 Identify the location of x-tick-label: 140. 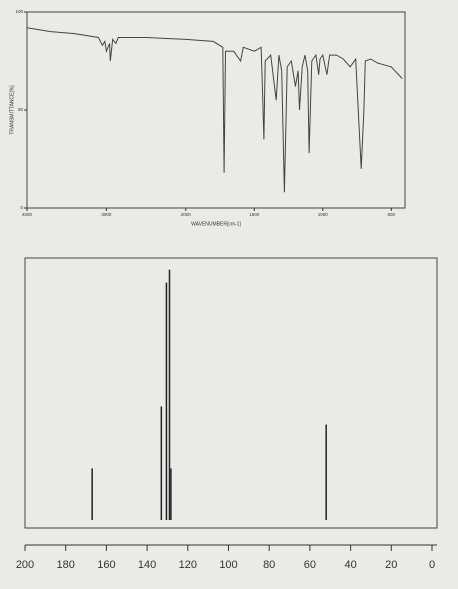
(147, 565).